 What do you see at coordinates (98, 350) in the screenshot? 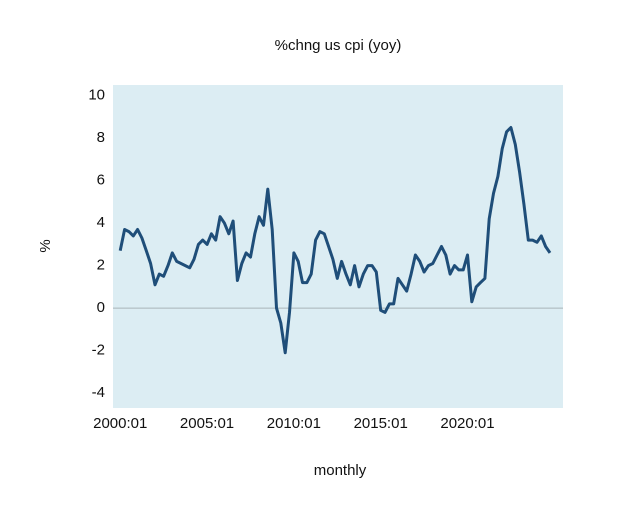
I see `y-tick-label: -2` at bounding box center [98, 350].